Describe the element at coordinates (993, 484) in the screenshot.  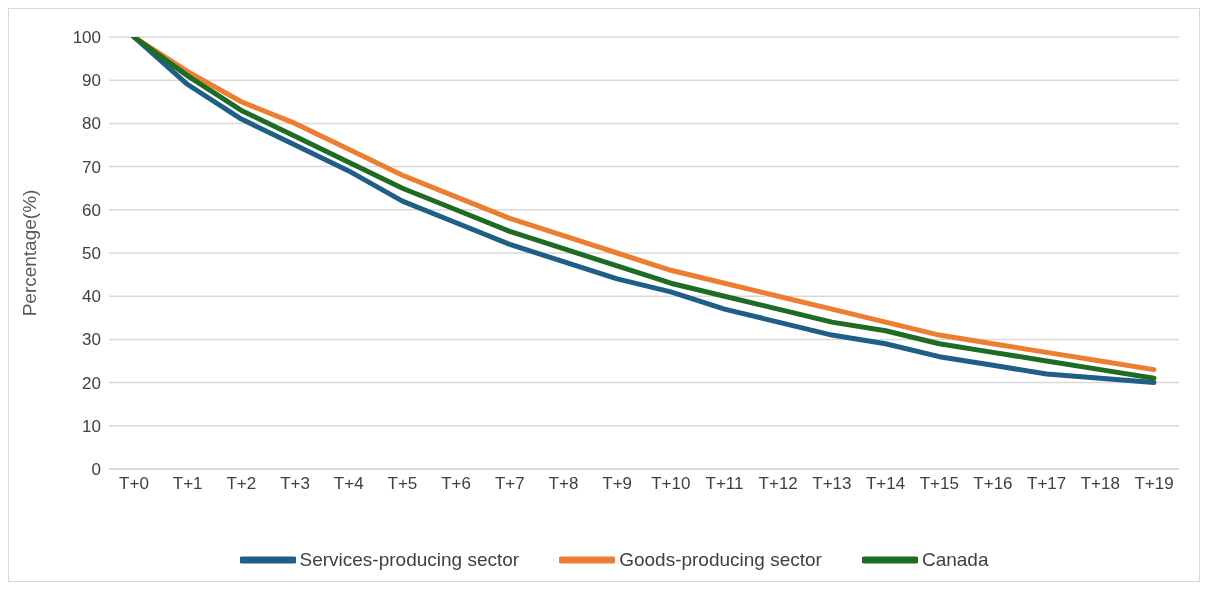
I see `x-tick-label: T+16` at that location.